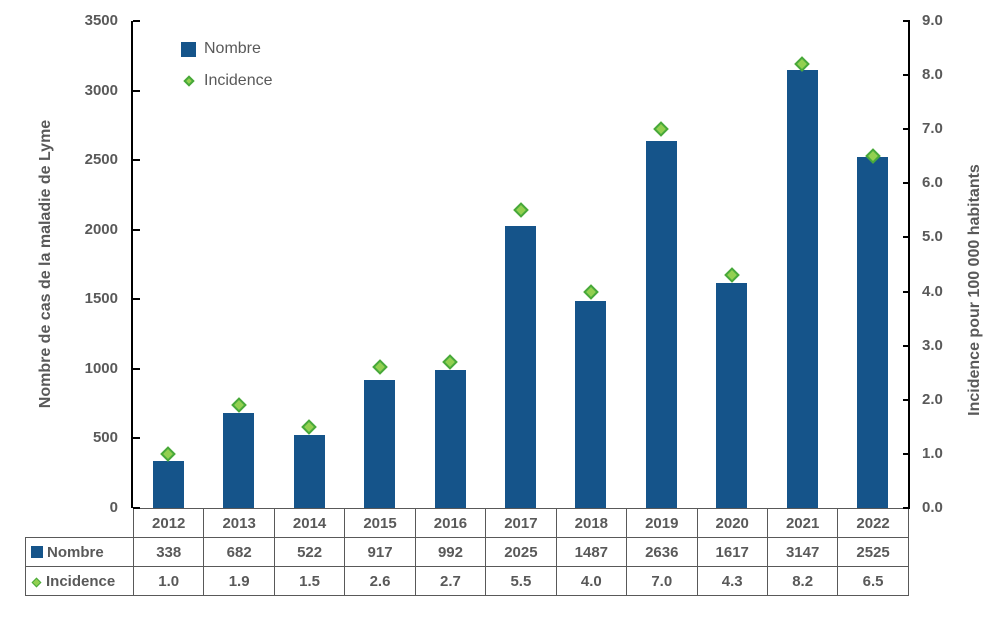  Describe the element at coordinates (802, 552) in the screenshot. I see `nombre-value-cell: 3147` at that location.